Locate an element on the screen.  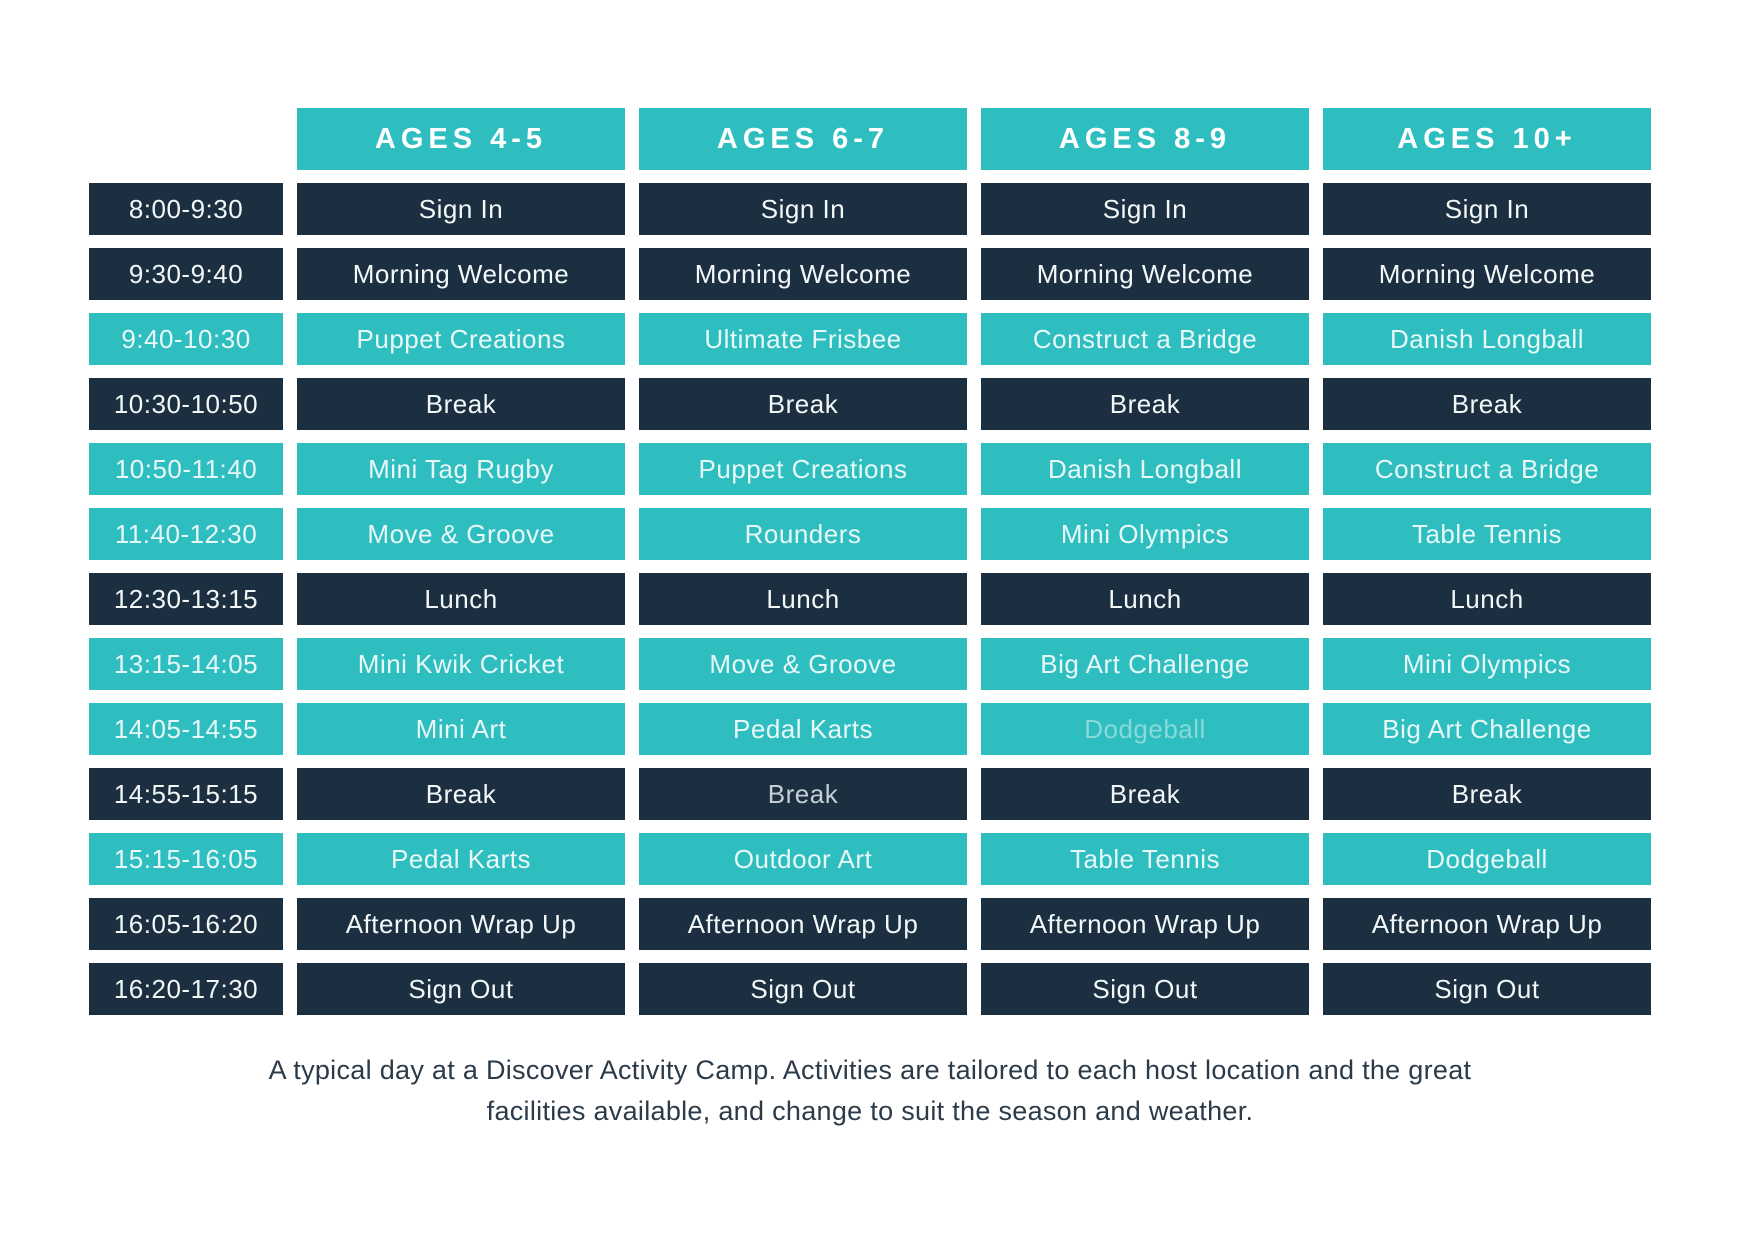
age-header-6-7: AGES 6-7 is located at coordinates (803, 139).